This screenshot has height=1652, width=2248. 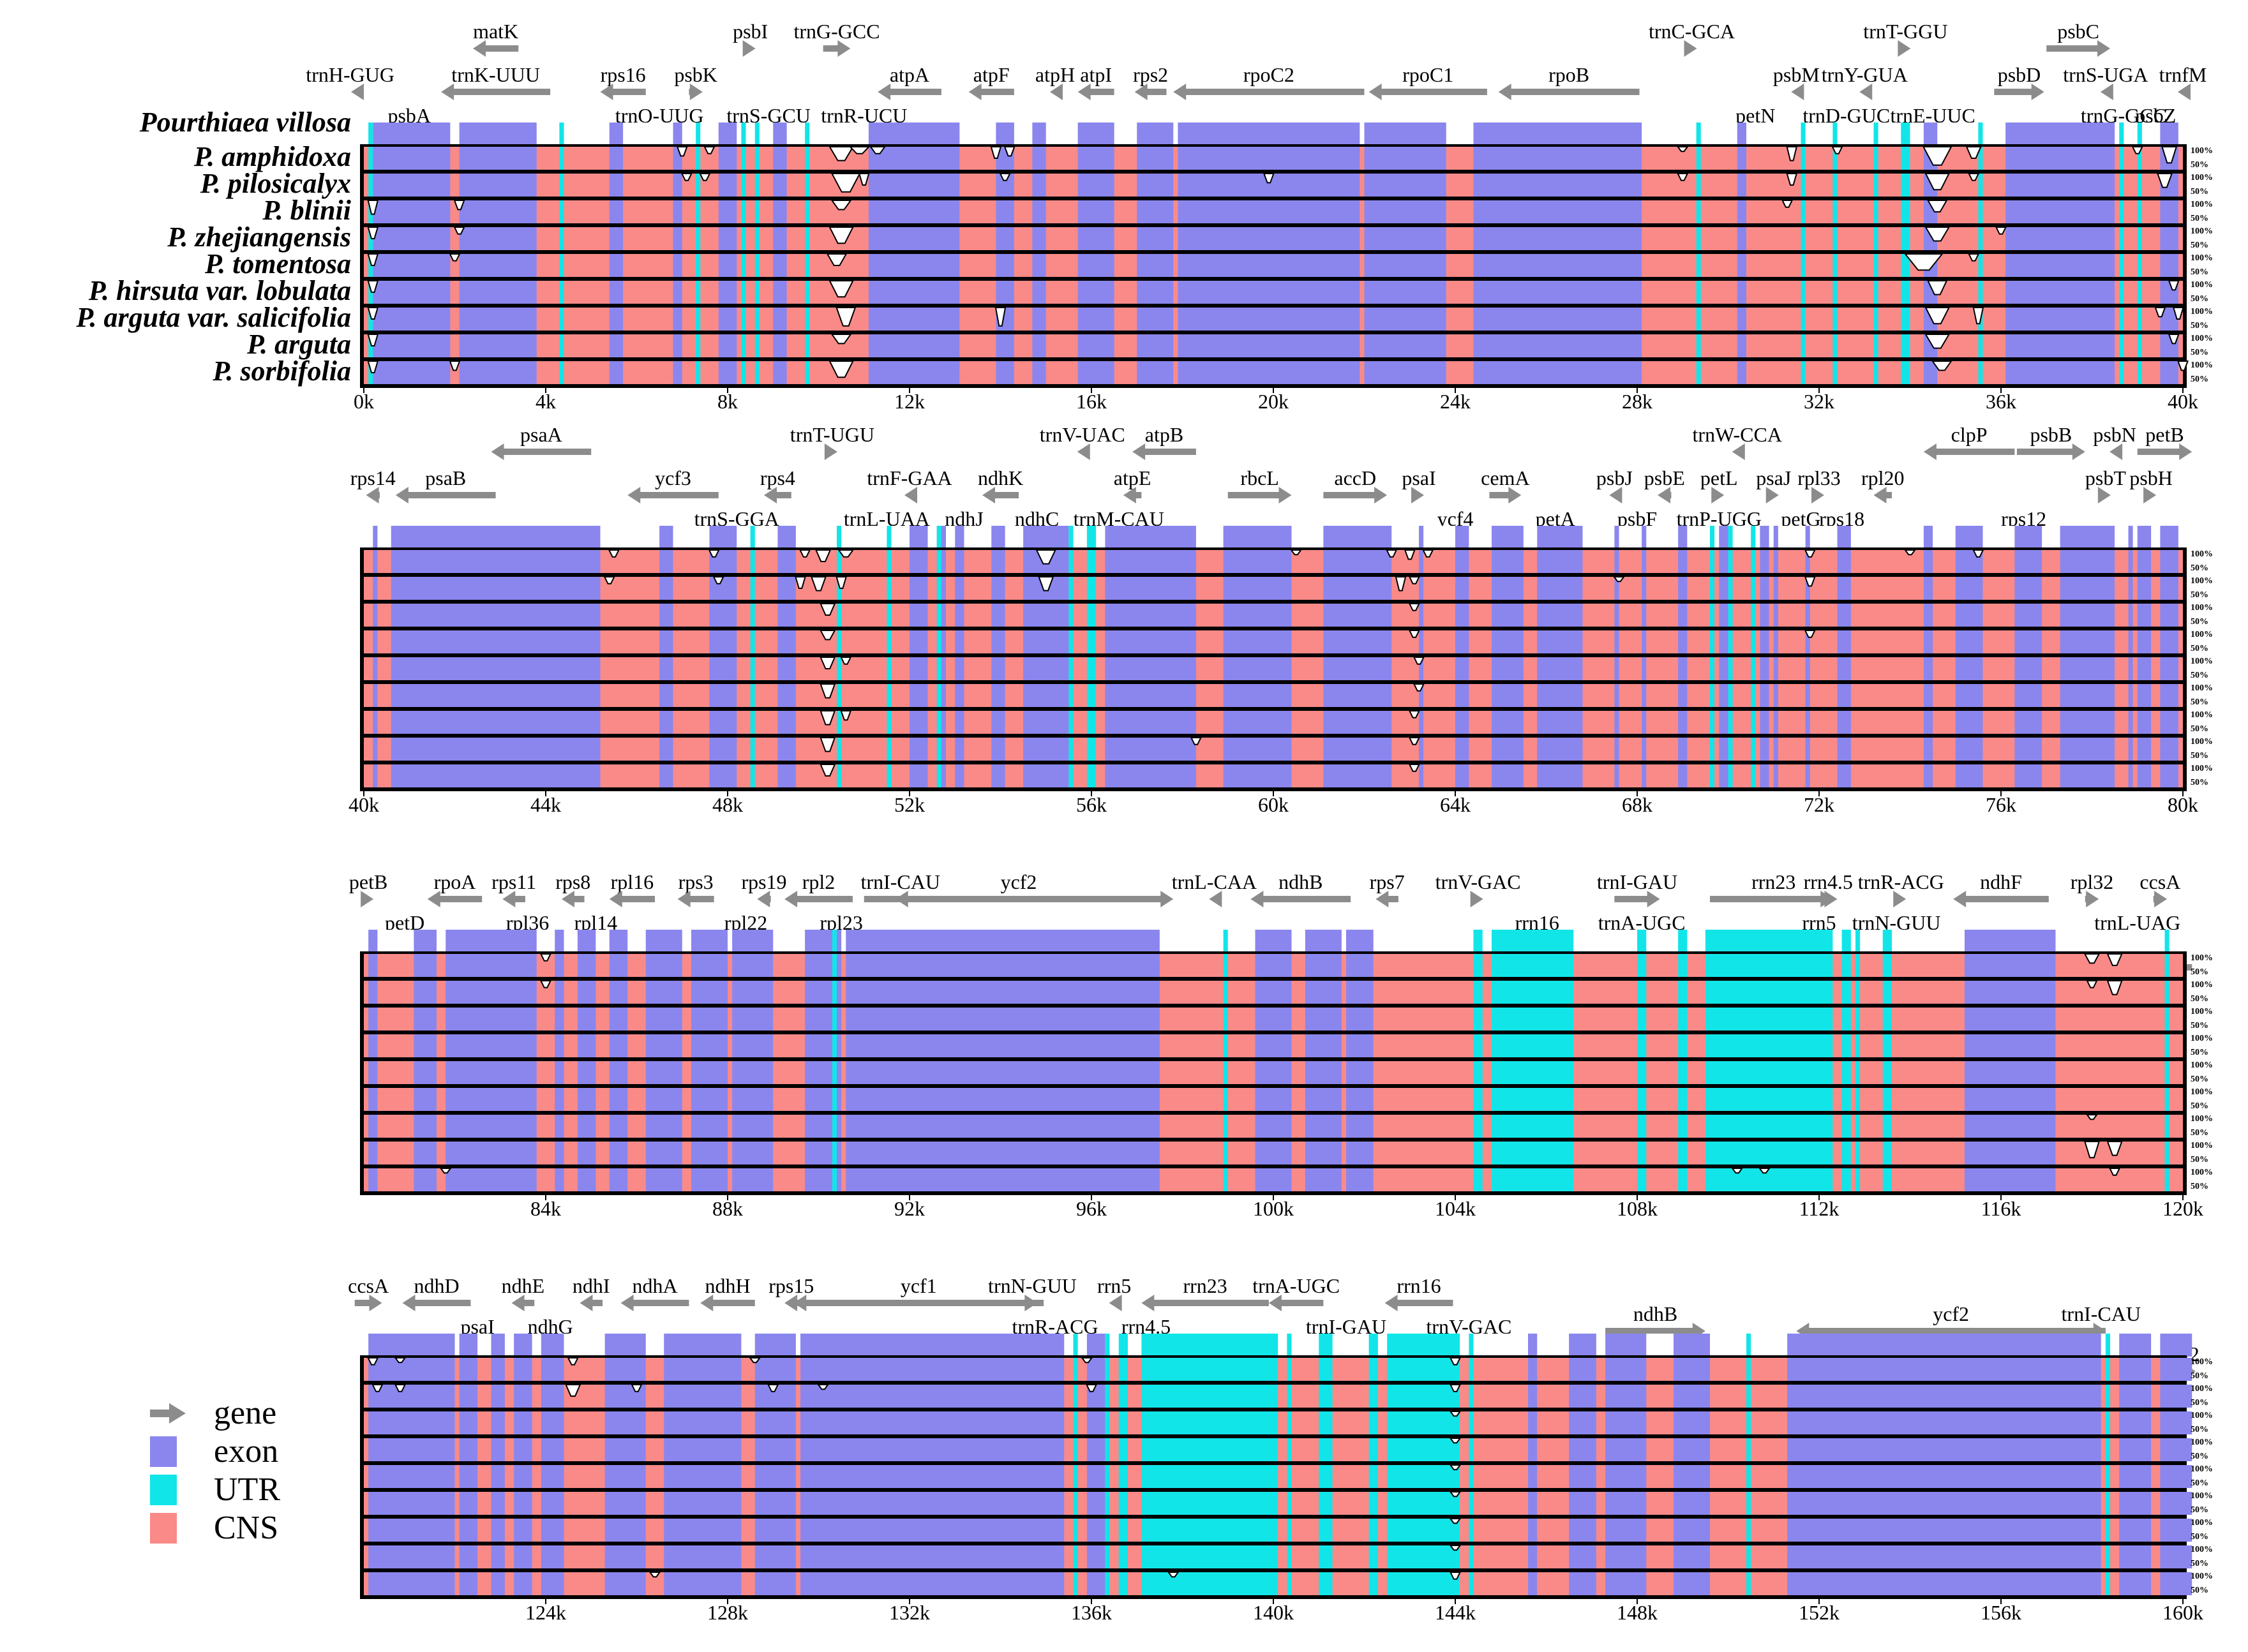 What do you see at coordinates (910, 477) in the screenshot?
I see `gene-label: trnF-GAA` at bounding box center [910, 477].